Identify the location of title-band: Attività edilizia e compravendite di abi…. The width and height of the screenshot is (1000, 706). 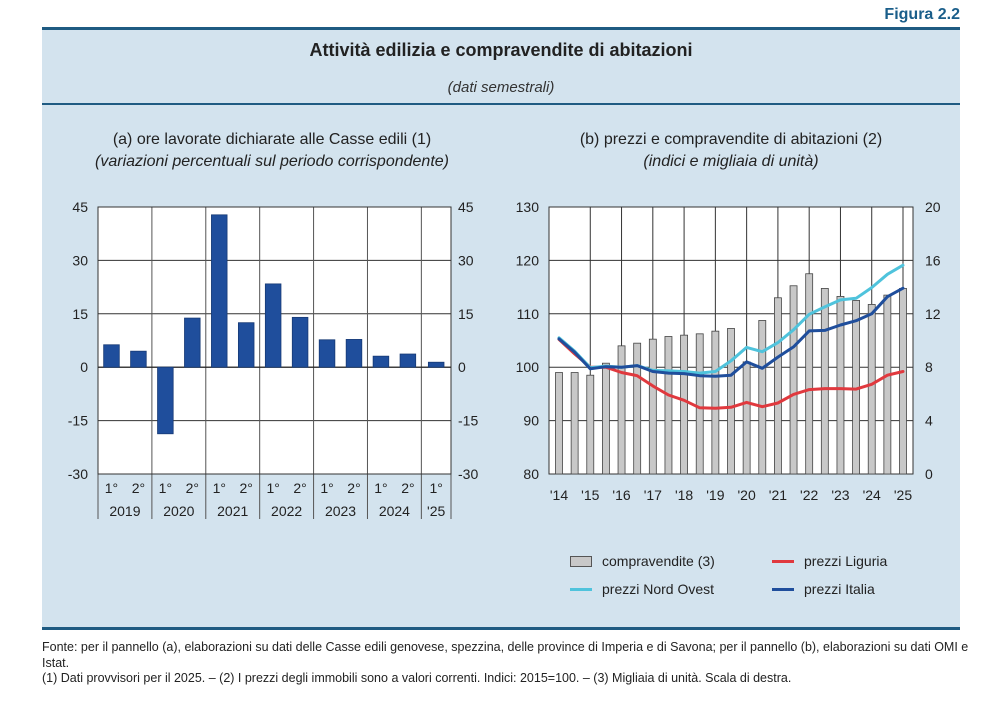
(501, 67).